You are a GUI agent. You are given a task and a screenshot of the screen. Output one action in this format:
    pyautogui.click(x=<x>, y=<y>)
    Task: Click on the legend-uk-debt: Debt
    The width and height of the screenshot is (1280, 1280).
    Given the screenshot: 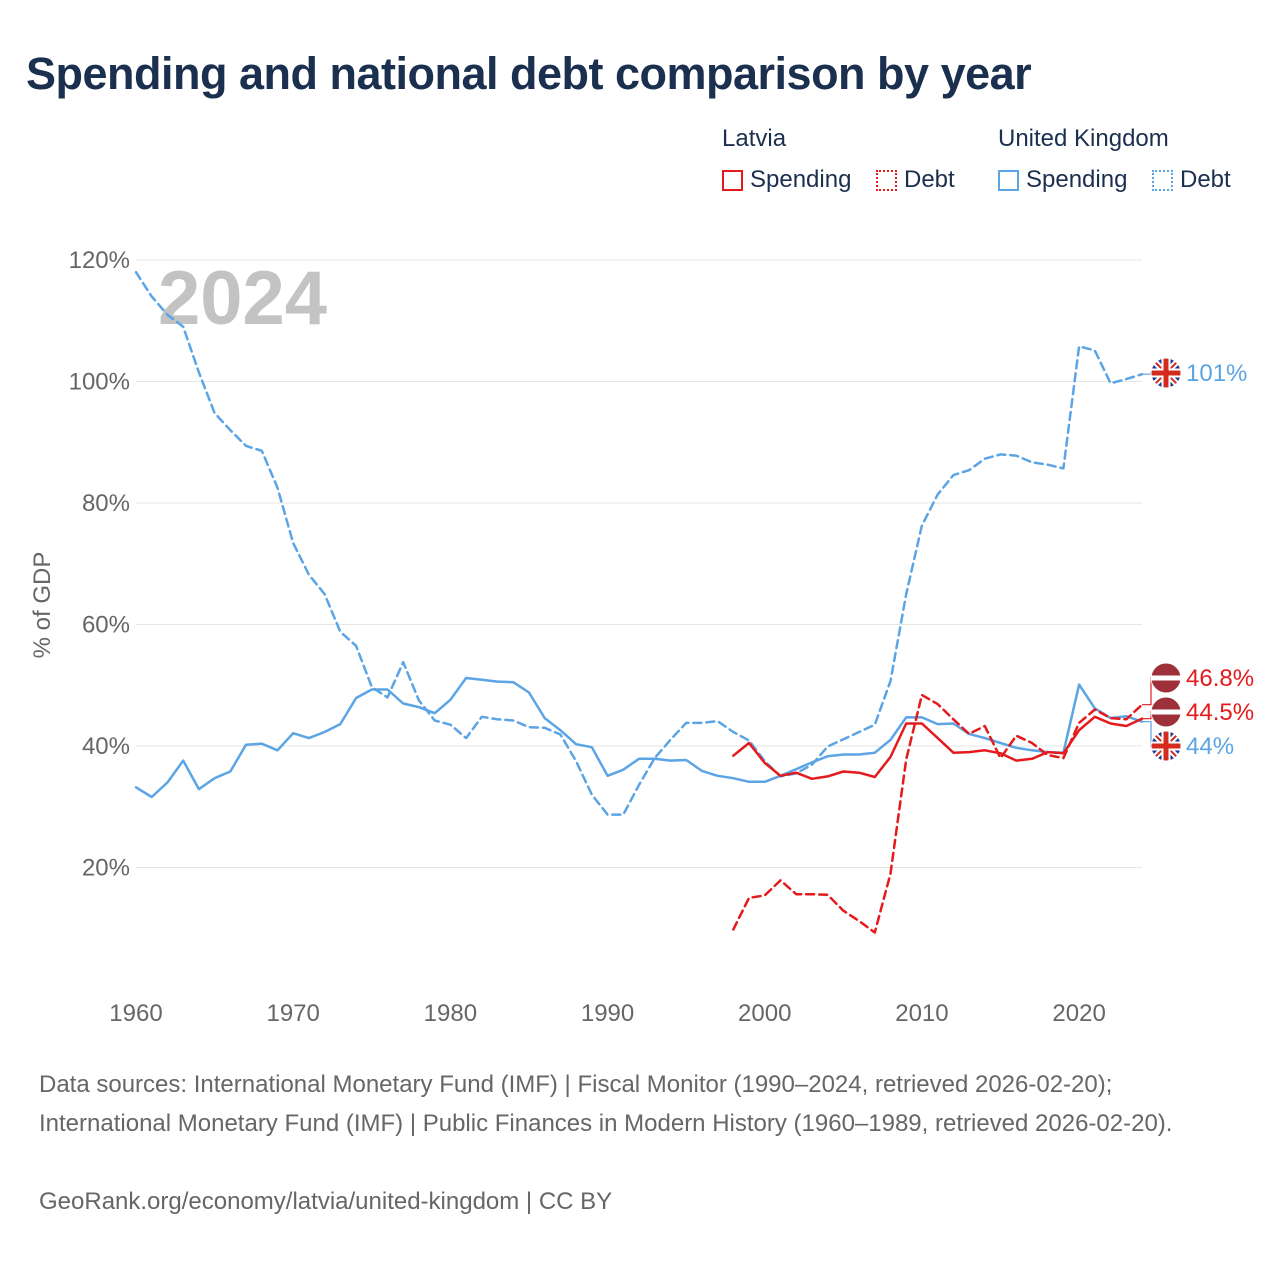 What is the action you would take?
    pyautogui.click(x=1191, y=180)
    